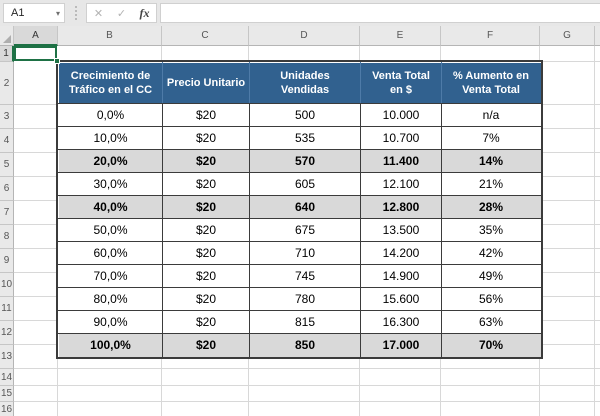 Image resolution: width=600 pixels, height=416 pixels. I want to click on table-cell: 63%, so click(491, 322).